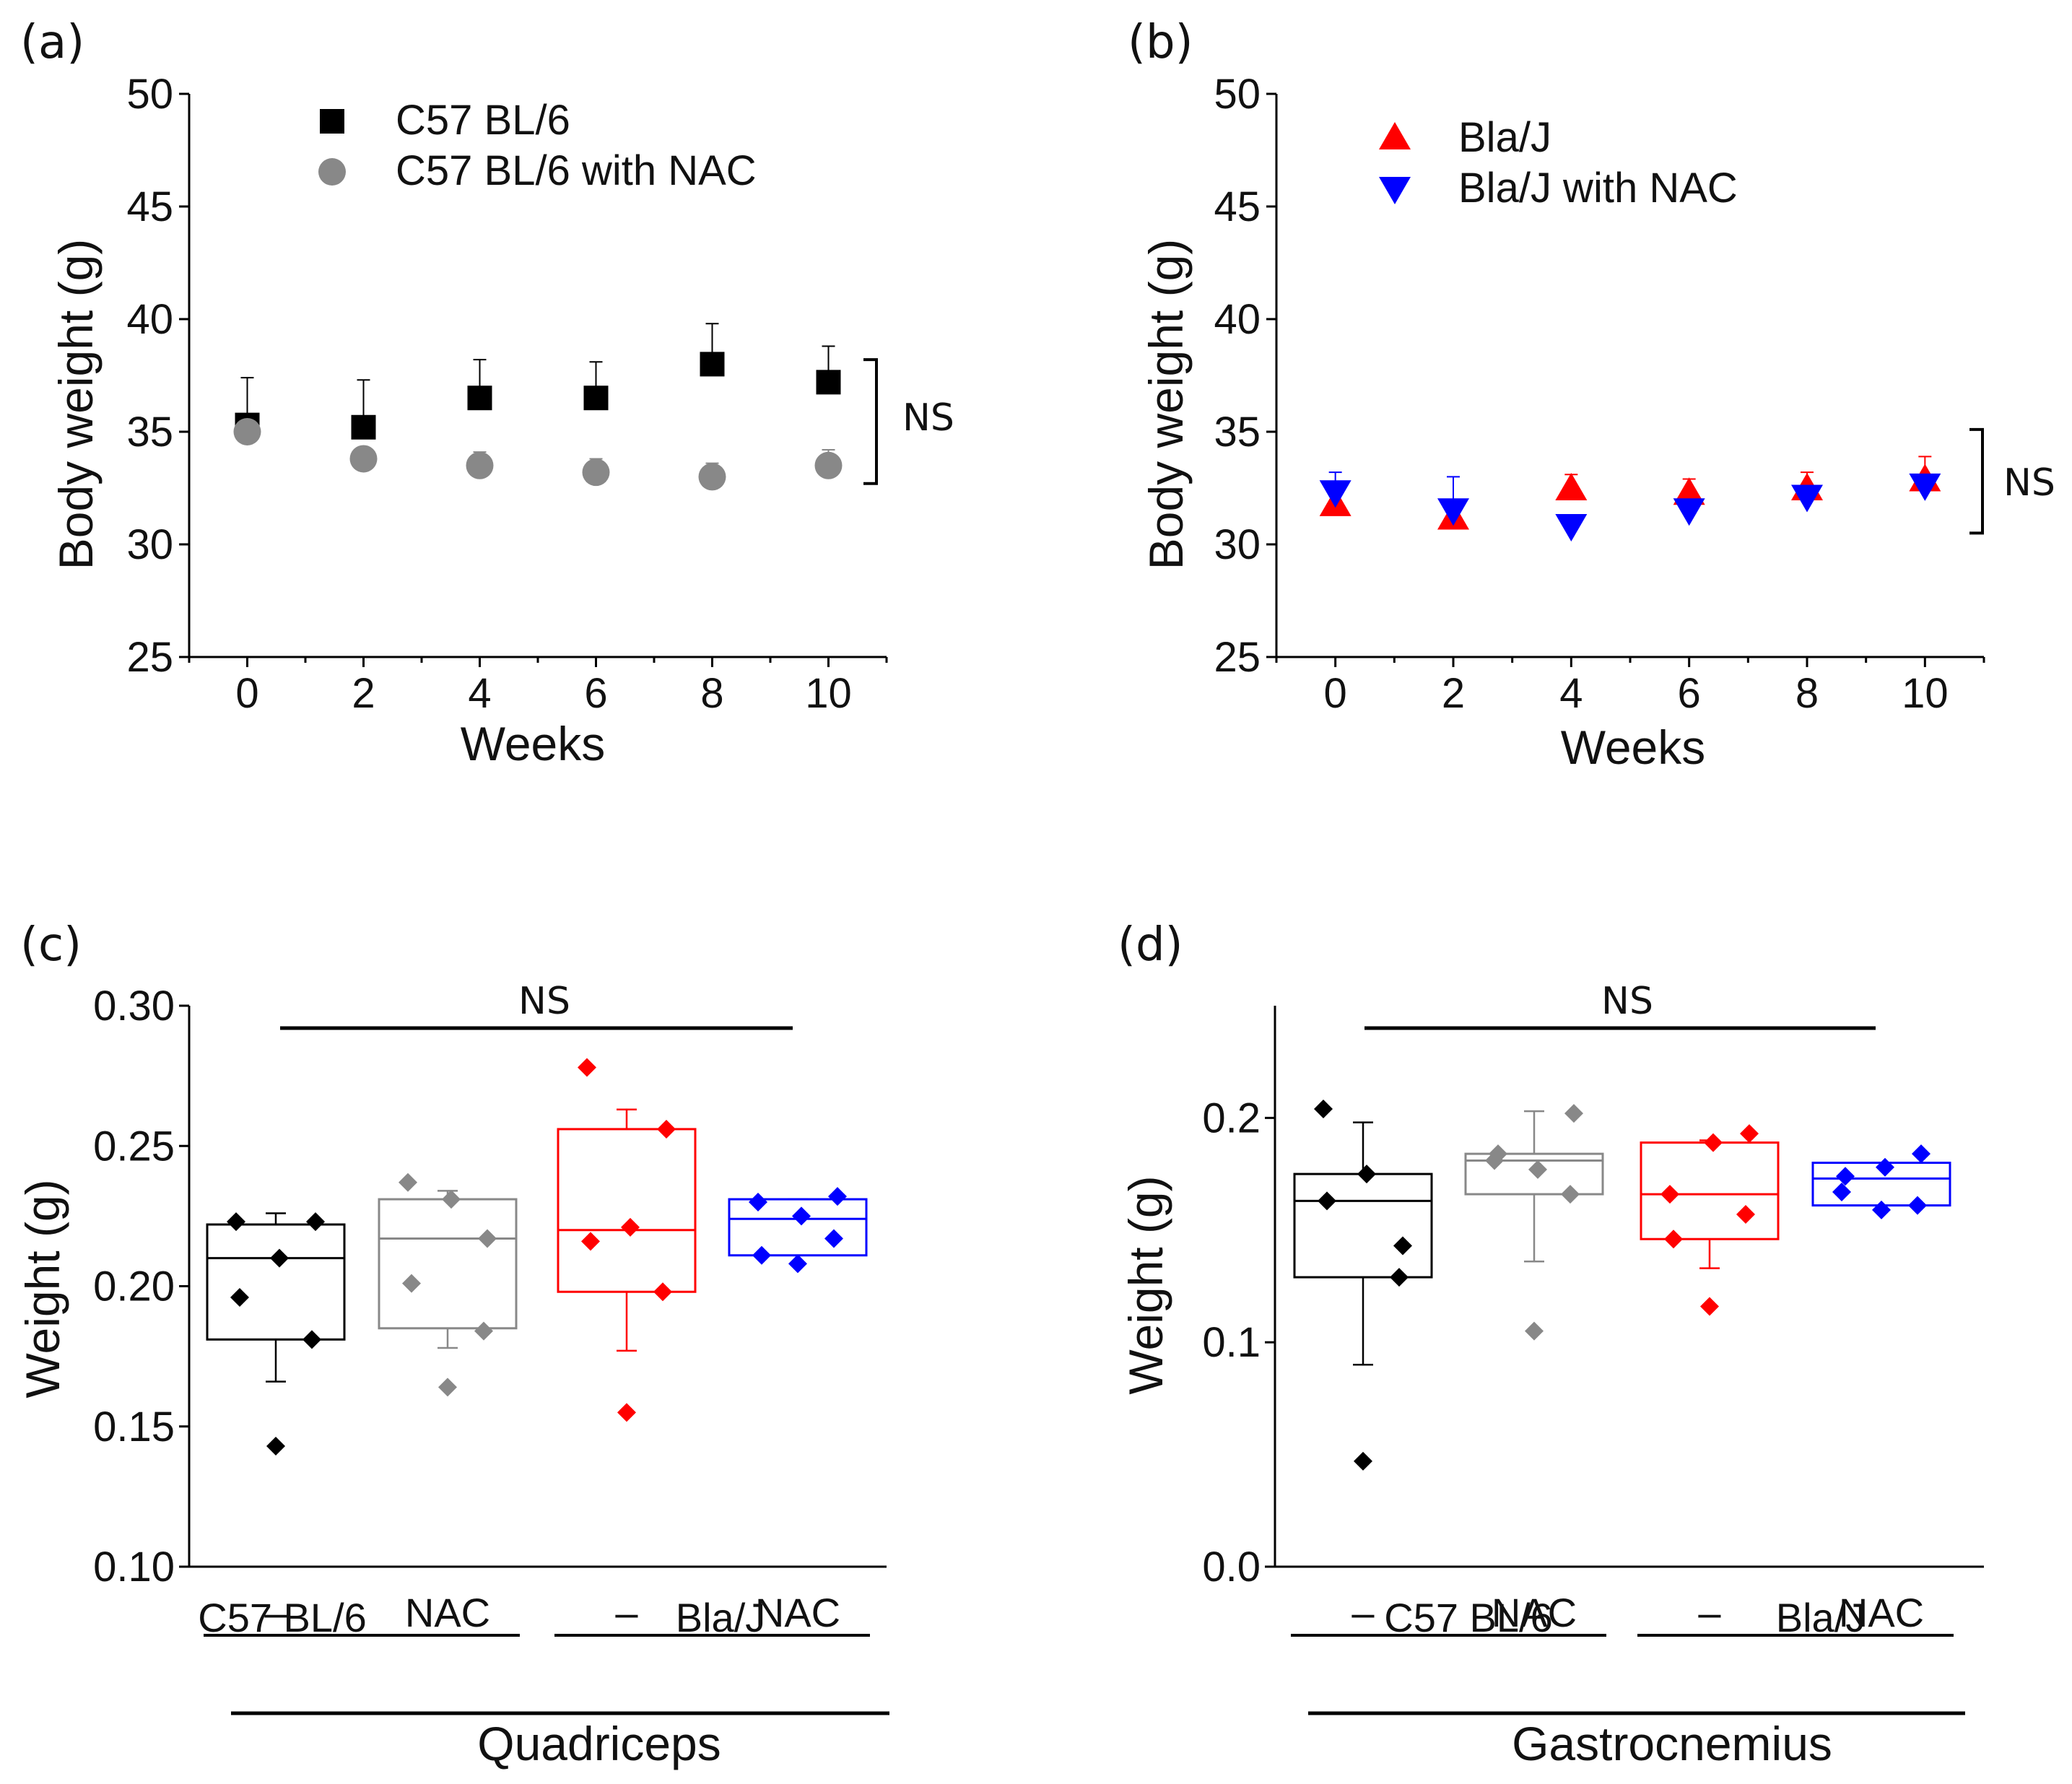 Image resolution: width=2072 pixels, height=1784 pixels. I want to click on y-tick-label: 35, so click(149, 433).